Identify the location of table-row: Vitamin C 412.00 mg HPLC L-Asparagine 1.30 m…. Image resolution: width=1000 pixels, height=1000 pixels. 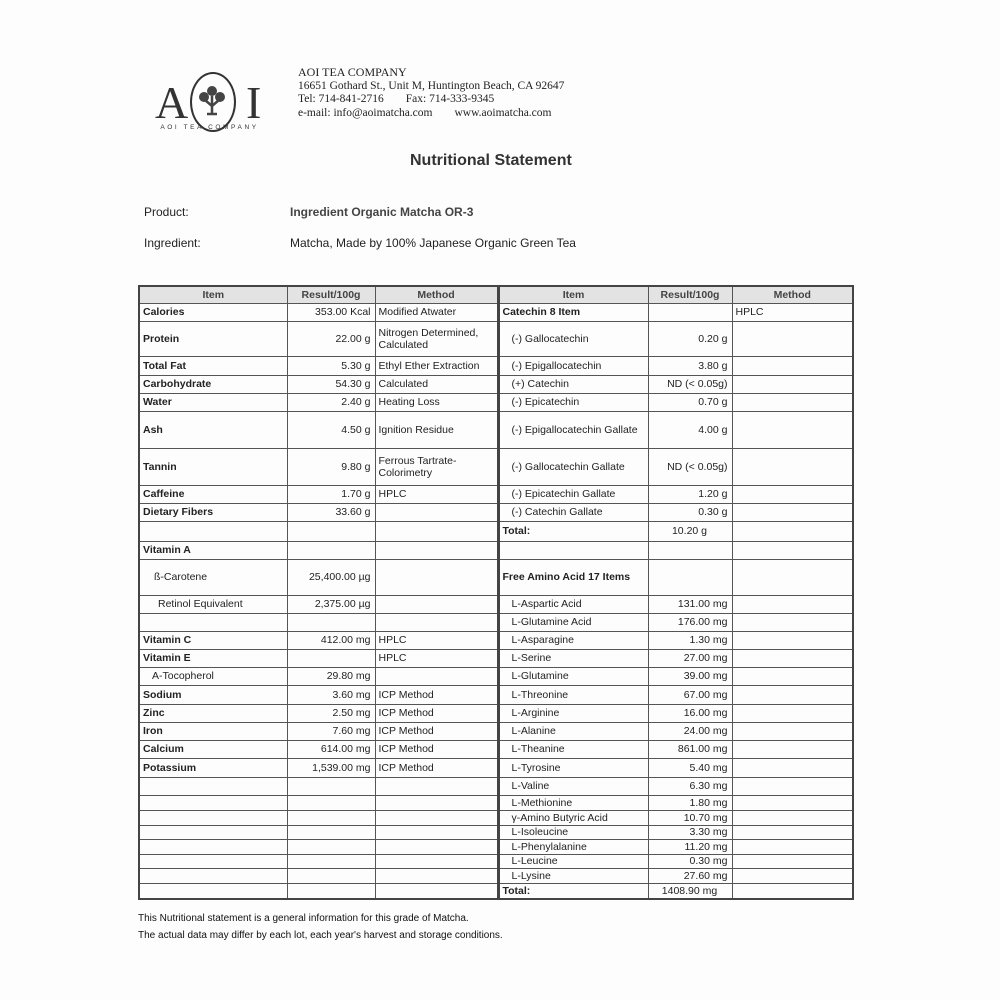
(496, 640).